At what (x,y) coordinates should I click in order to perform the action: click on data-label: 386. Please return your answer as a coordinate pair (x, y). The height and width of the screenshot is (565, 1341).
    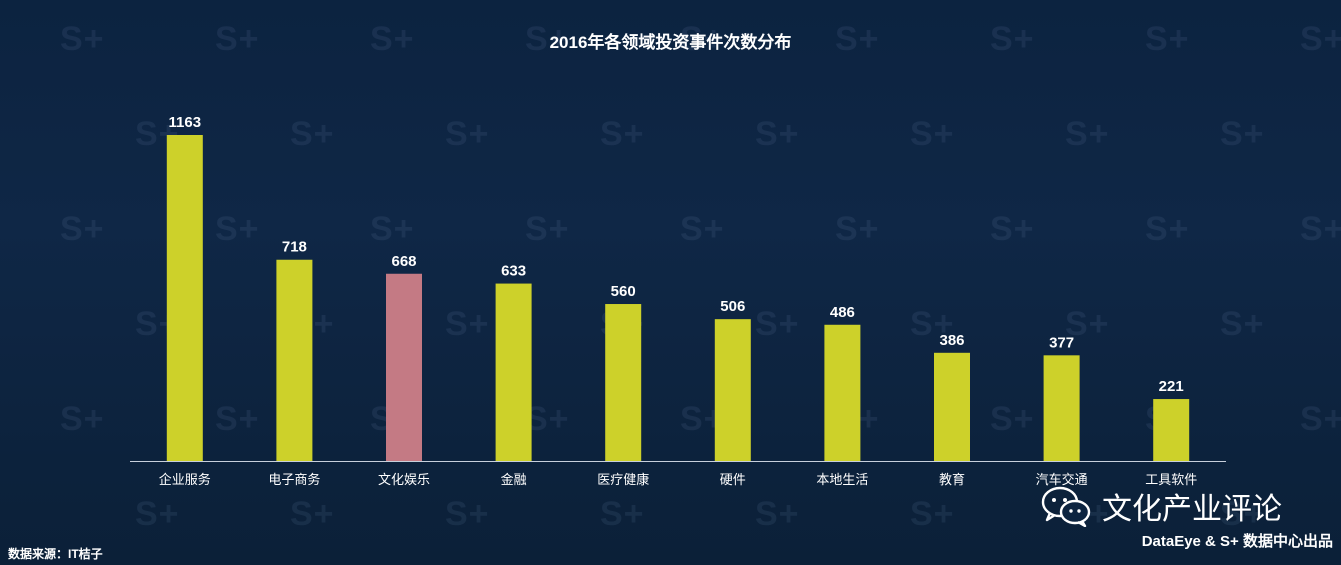
    Looking at the image, I should click on (951, 340).